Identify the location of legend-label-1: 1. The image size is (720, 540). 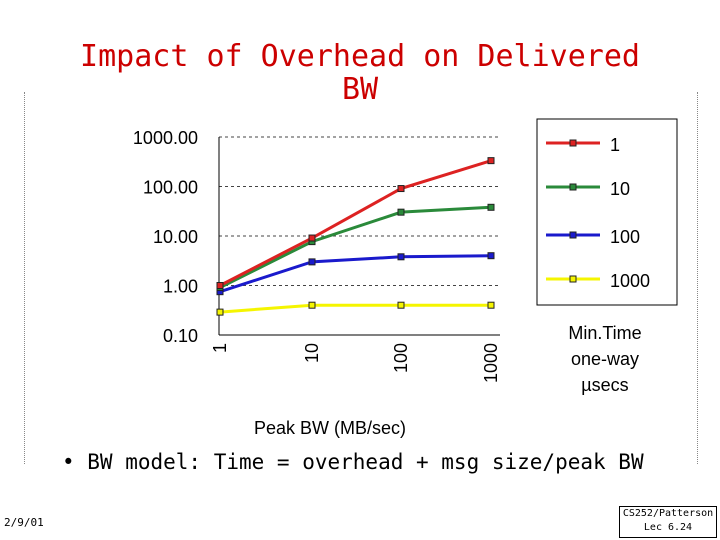
(615, 145).